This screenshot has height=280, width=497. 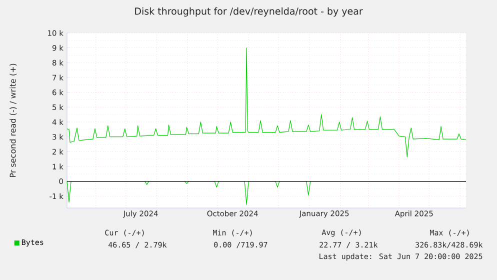 What do you see at coordinates (249, 12) in the screenshot?
I see `chart-title: Disk throughput for /dev/reynelda/root - by year` at bounding box center [249, 12].